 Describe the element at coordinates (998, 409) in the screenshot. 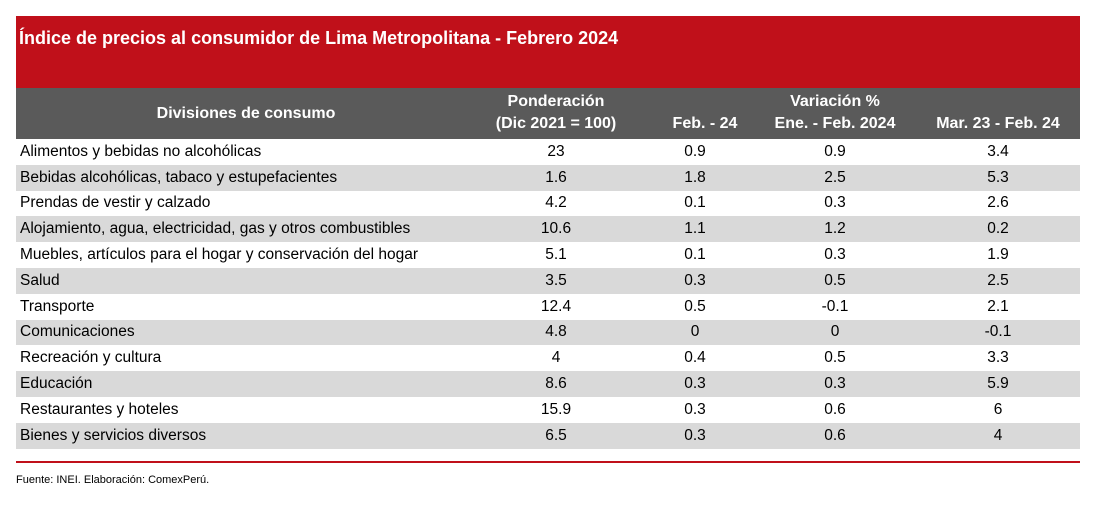

I see `cell-value: 6` at that location.